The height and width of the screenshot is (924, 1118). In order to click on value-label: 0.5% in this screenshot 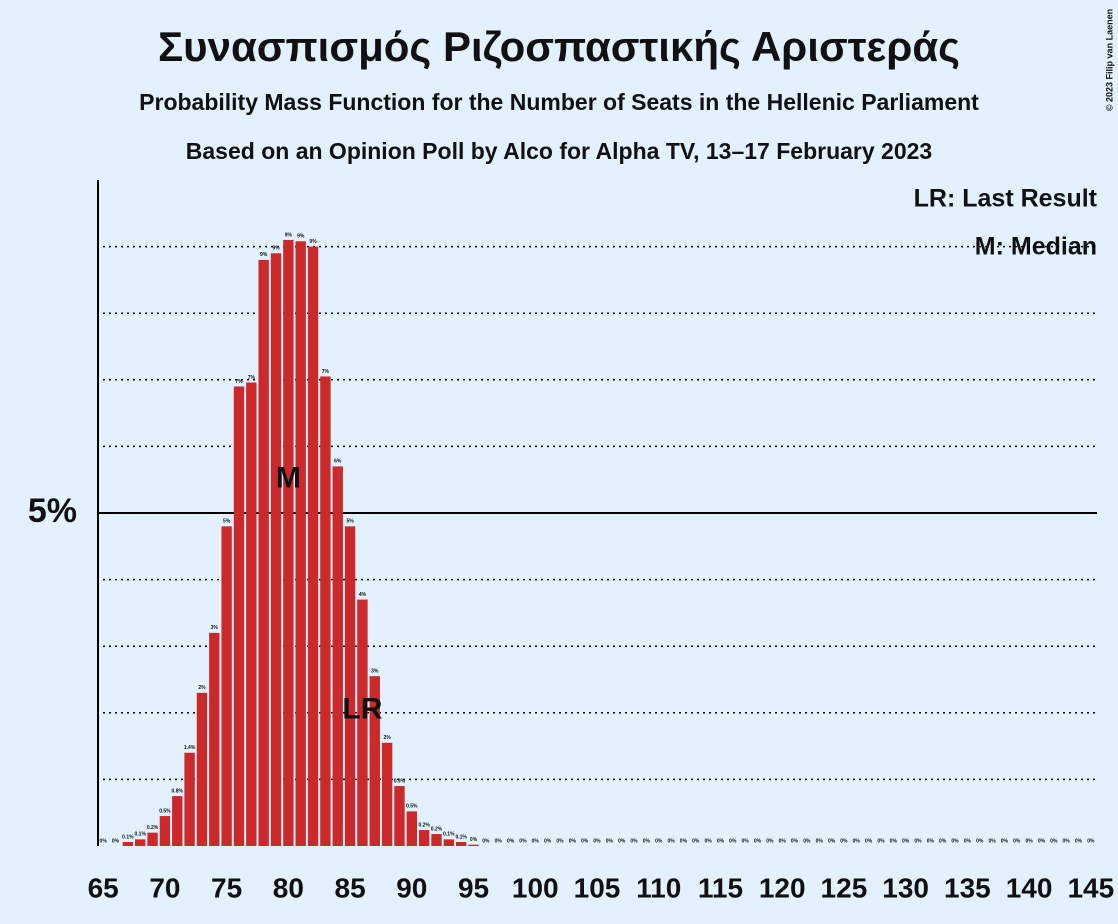, I will do `click(412, 807)`.